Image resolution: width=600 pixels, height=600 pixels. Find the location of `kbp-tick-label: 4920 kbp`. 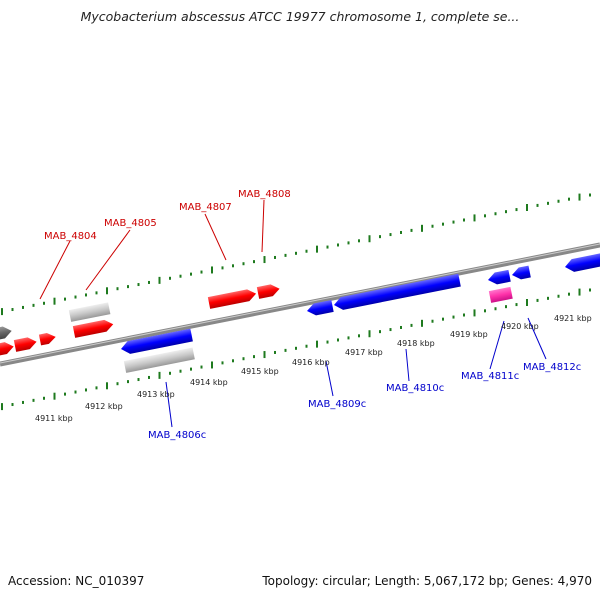

kbp-tick-label: 4920 kbp is located at coordinates (520, 326).